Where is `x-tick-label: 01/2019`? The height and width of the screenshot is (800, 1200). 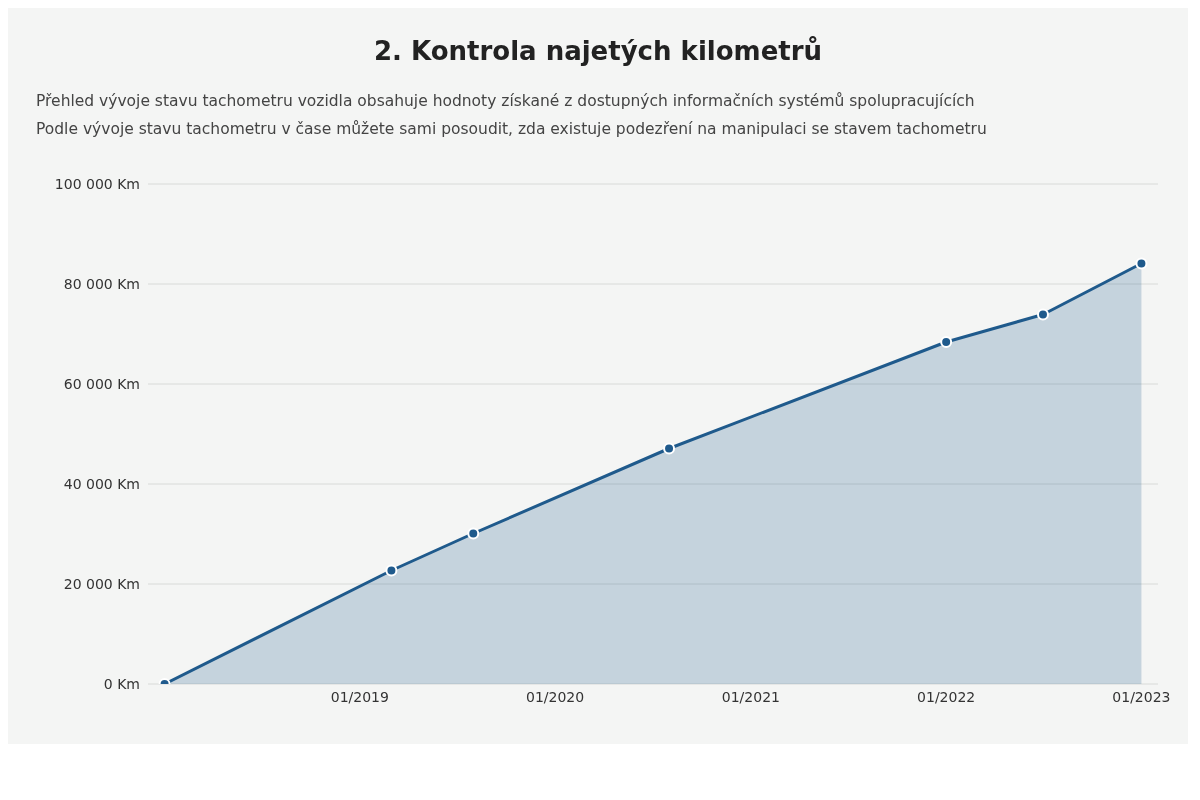 x-tick-label: 01/2019 is located at coordinates (359, 696).